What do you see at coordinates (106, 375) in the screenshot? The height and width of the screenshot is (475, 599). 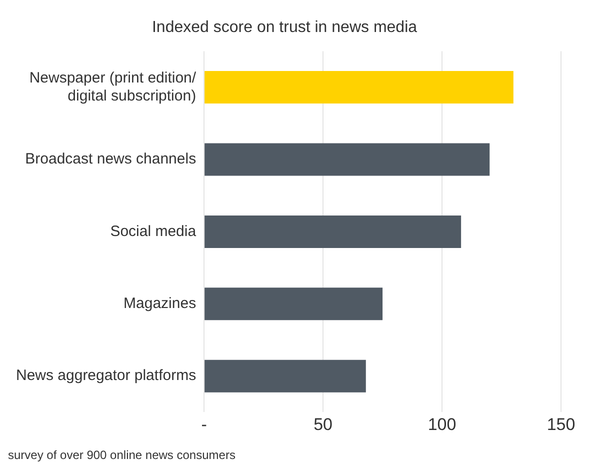 I see `y-tick-label: News aggregator platforms` at bounding box center [106, 375].